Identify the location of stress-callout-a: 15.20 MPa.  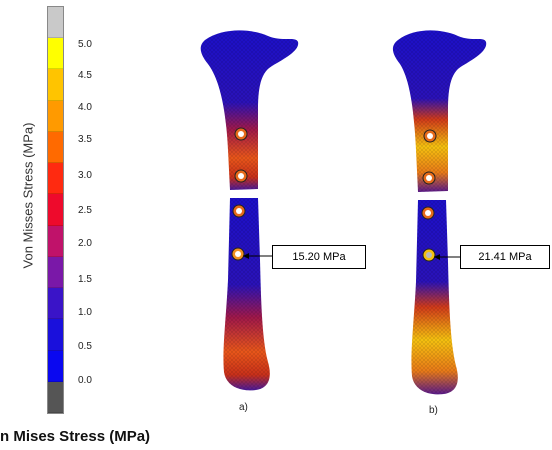
(319, 257).